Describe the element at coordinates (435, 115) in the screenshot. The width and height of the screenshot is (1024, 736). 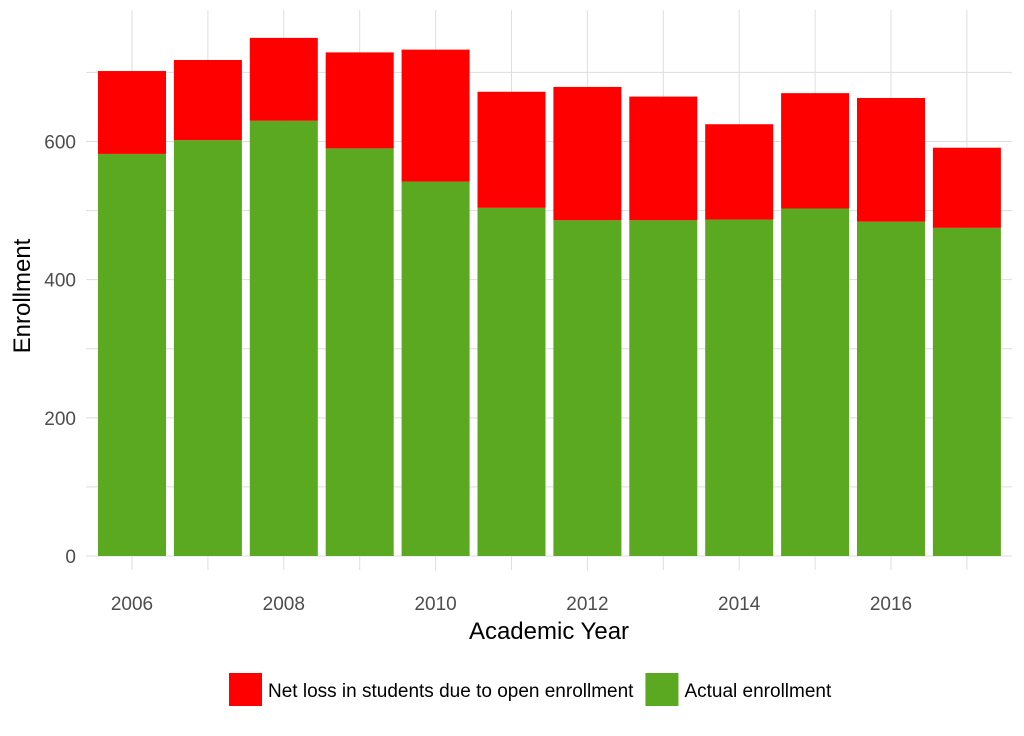
I see `bar-net-loss-2010` at that location.